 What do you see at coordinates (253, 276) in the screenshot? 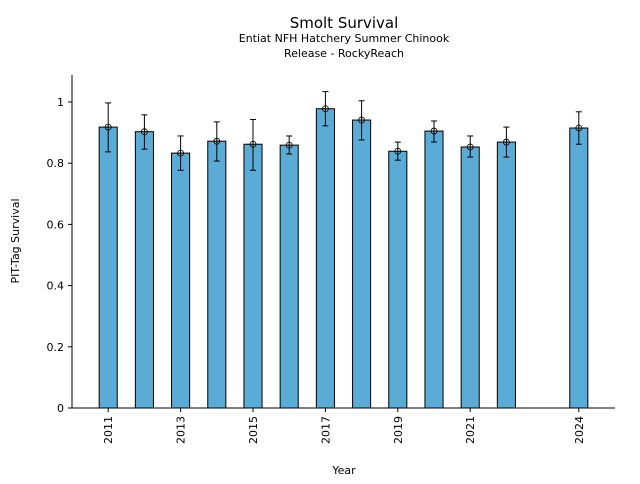
I see `bar-2015` at bounding box center [253, 276].